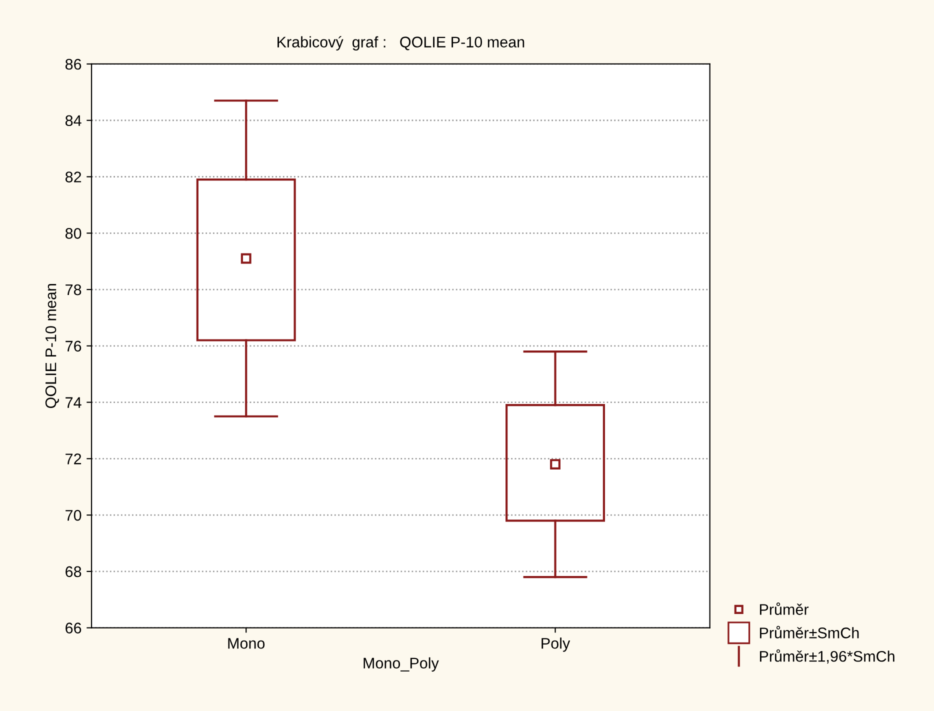 The height and width of the screenshot is (711, 934). What do you see at coordinates (809, 632) in the screenshot?
I see `text: Průměr±SmCh` at bounding box center [809, 632].